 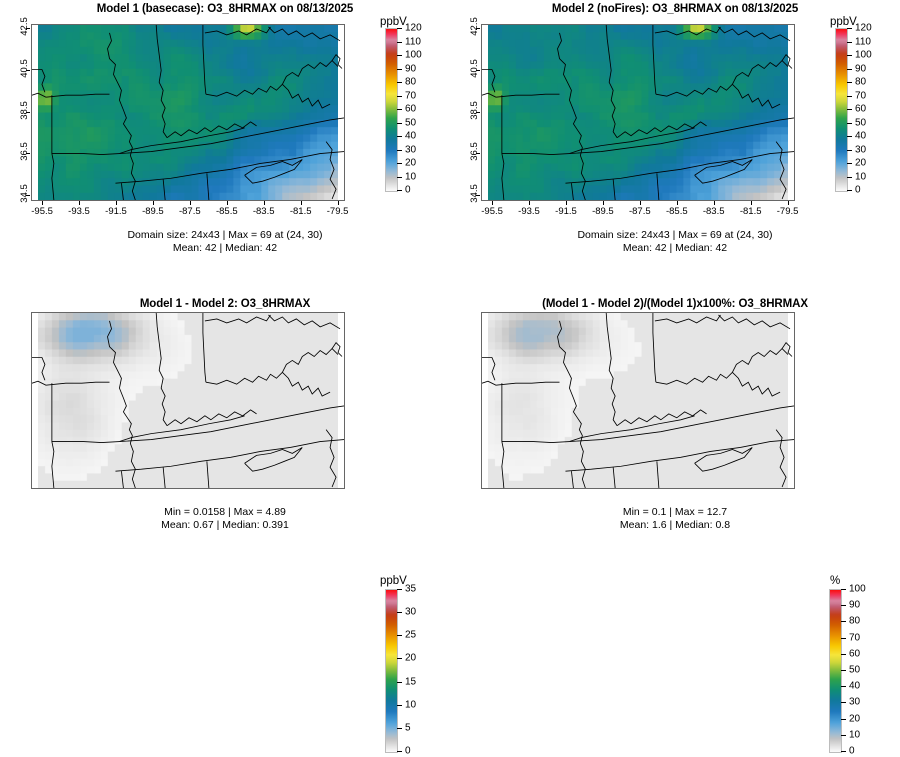 What do you see at coordinates (863, 28) in the screenshot?
I see `colorbar-tick-label: 120` at bounding box center [863, 28].